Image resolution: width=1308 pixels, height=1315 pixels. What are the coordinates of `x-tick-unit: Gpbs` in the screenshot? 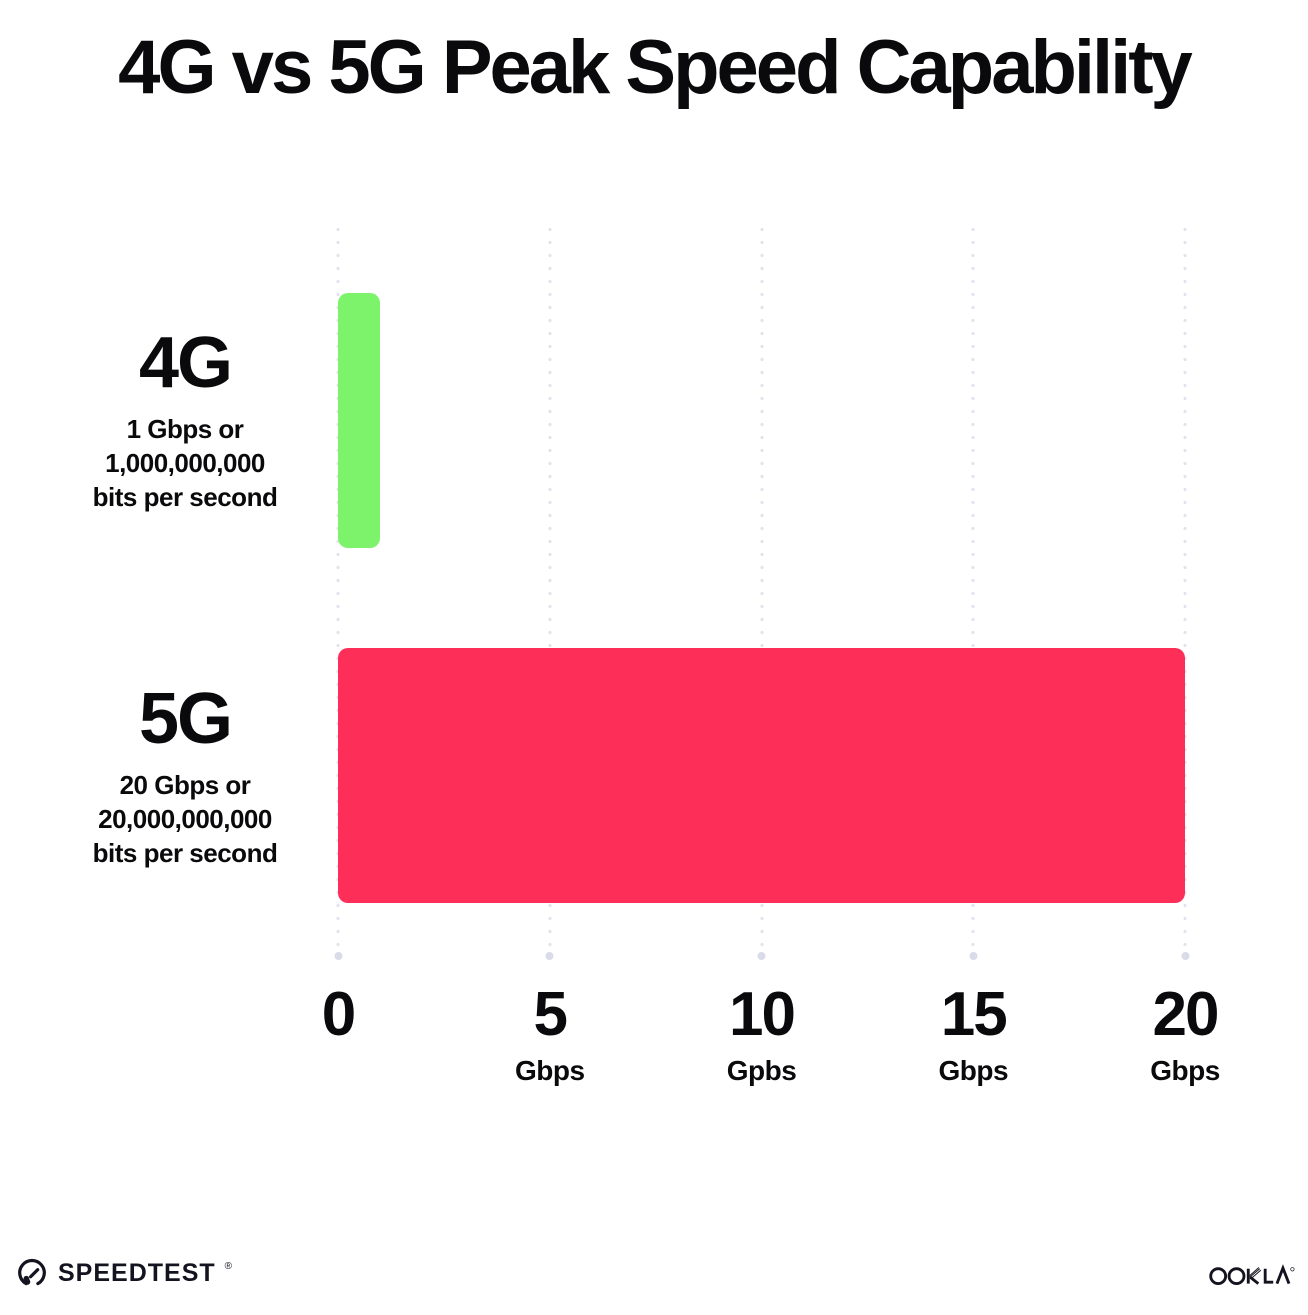 It's located at (761, 1070).